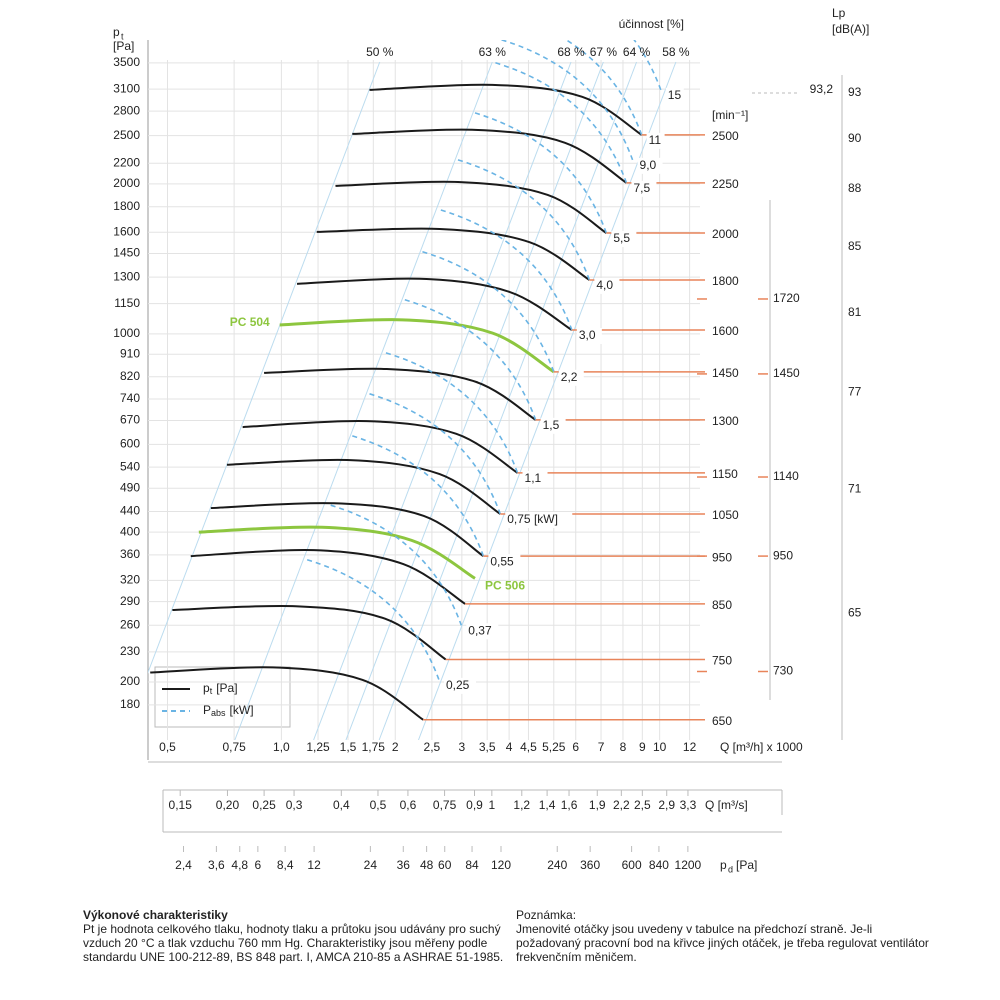 The width and height of the screenshot is (1000, 1000). What do you see at coordinates (341, 805) in the screenshot?
I see `q2-tick-label: 0,4` at bounding box center [341, 805].